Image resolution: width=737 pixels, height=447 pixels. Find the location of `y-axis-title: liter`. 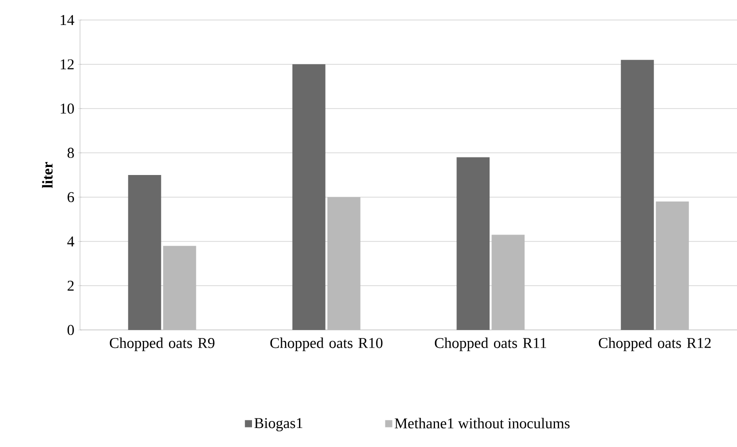

y-axis-title: liter is located at coordinates (47, 175).